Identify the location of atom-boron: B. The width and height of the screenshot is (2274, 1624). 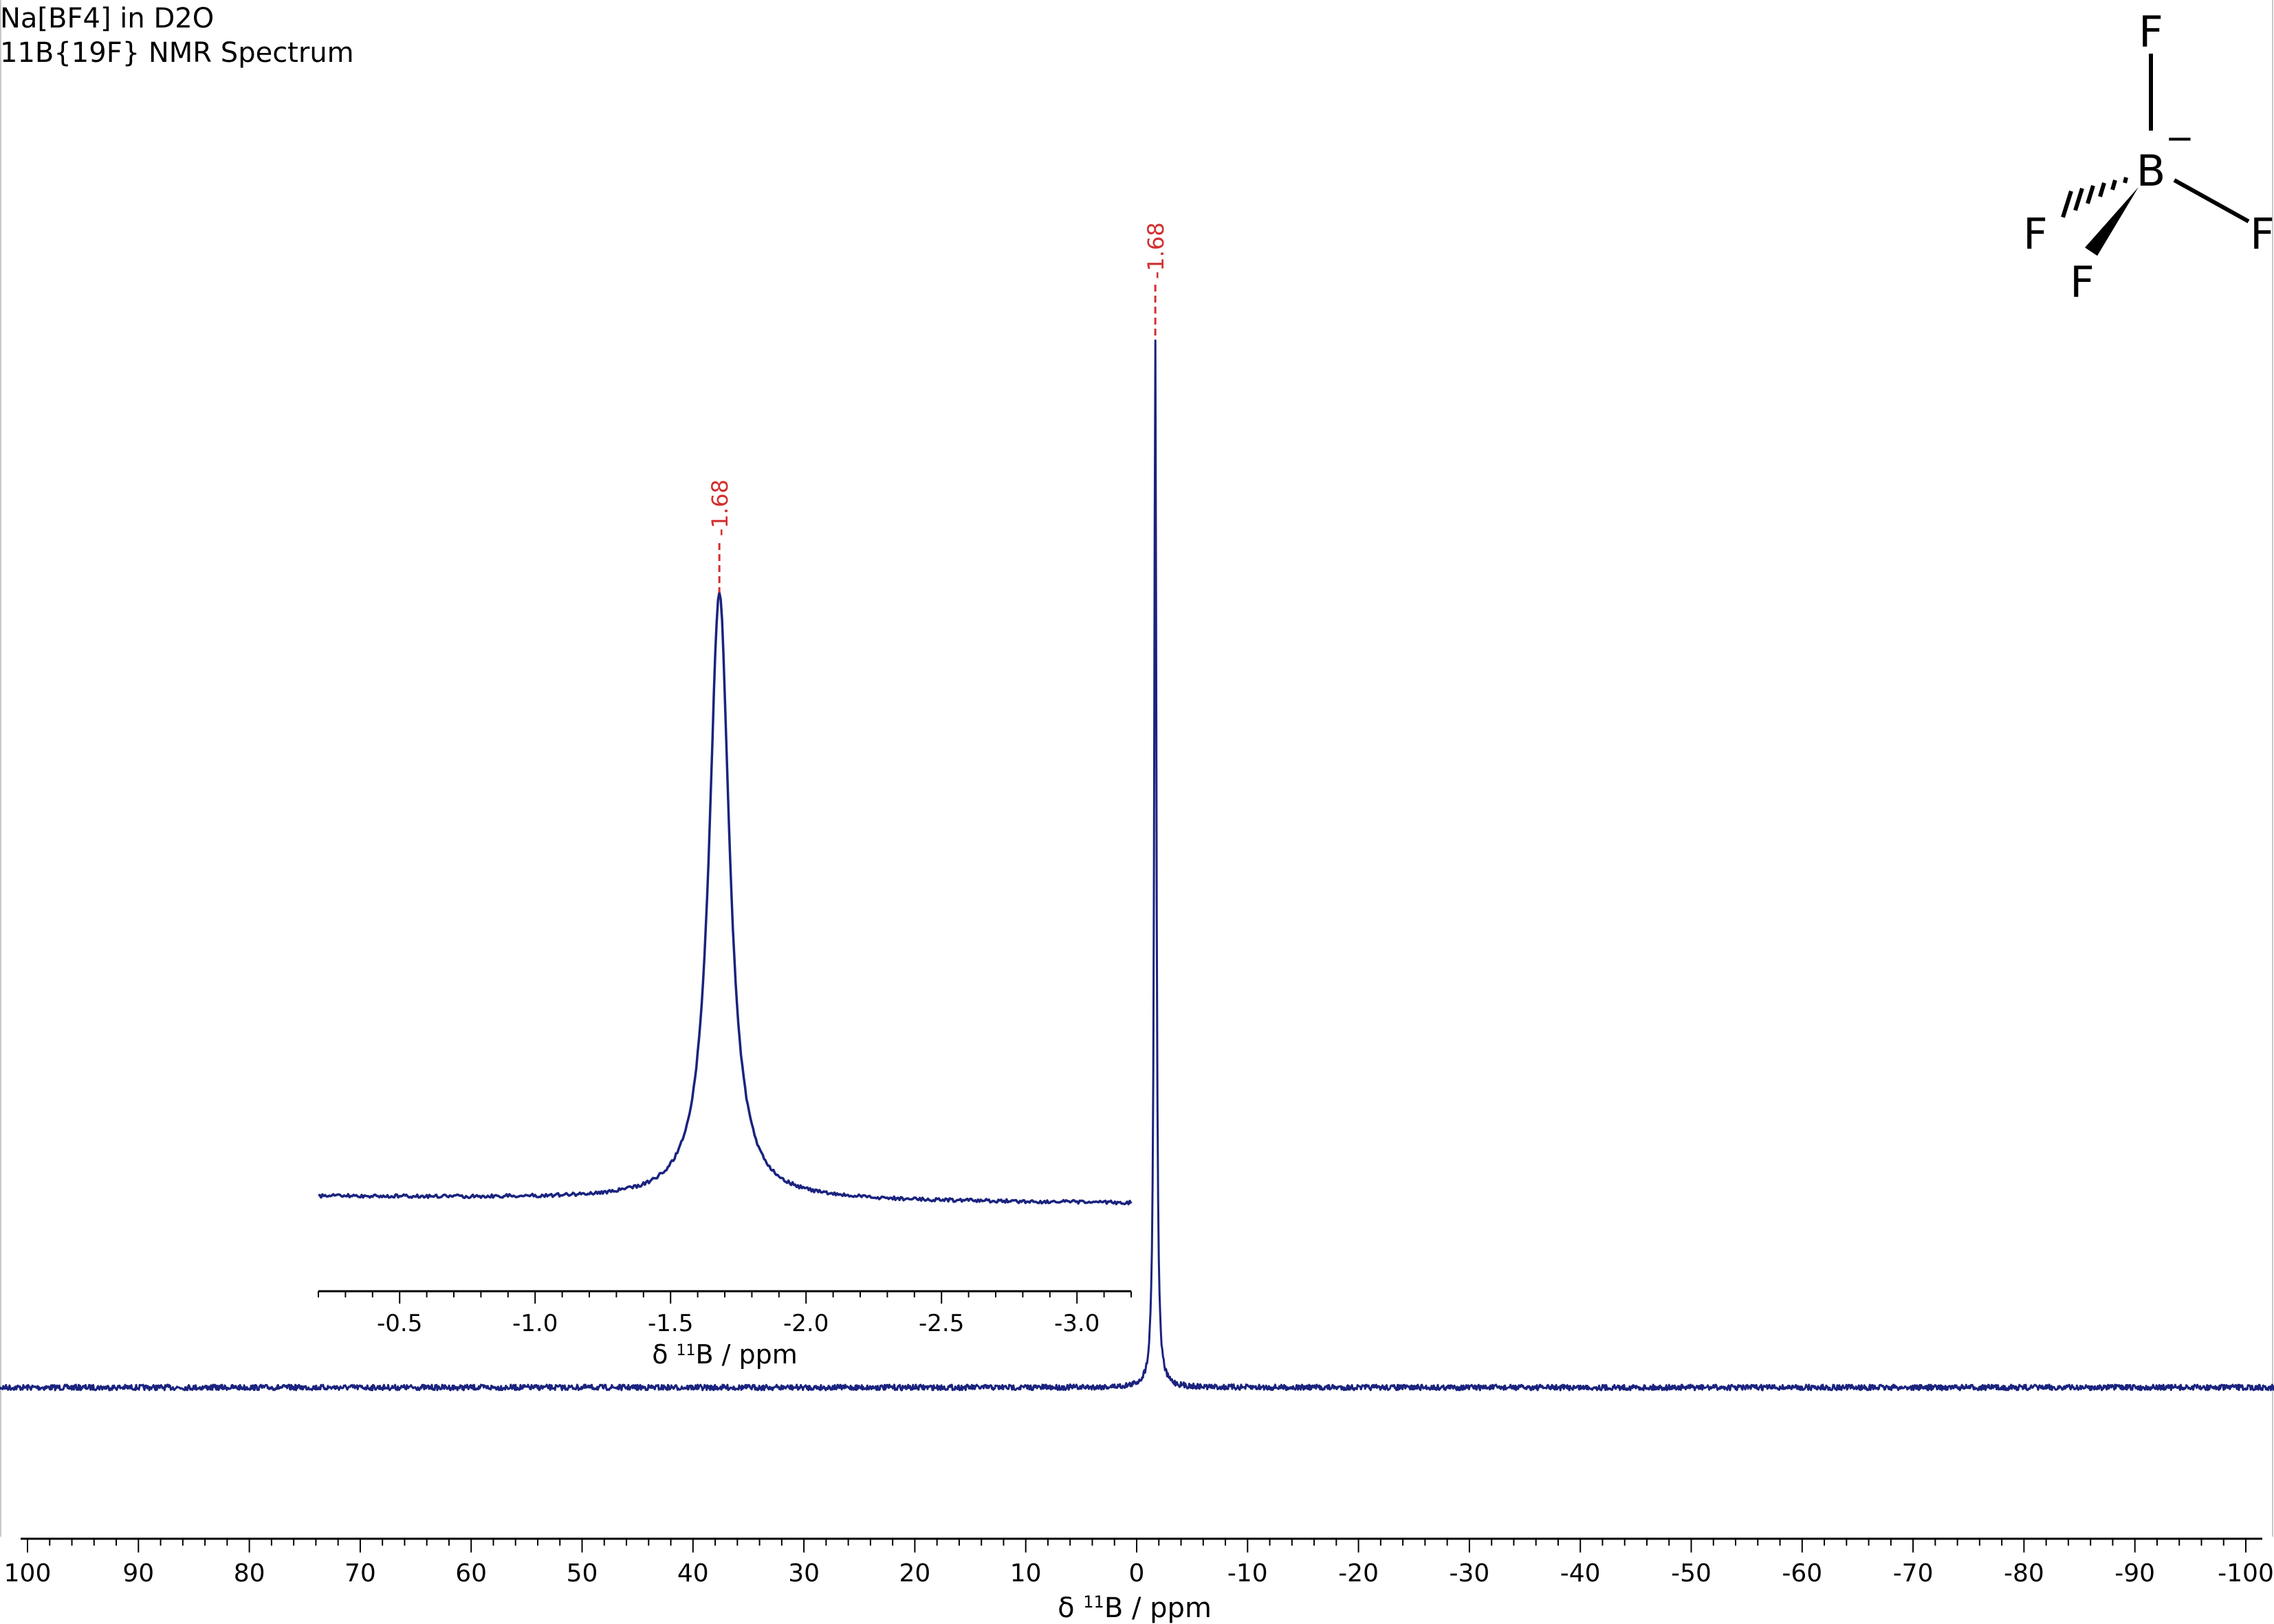
(2151, 171).